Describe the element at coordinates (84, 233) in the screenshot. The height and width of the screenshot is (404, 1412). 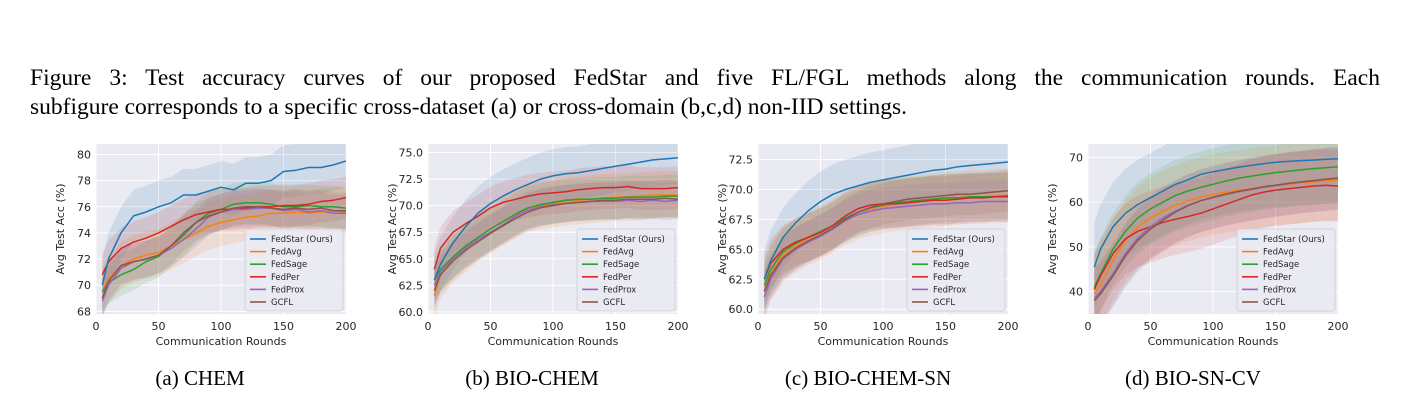
I see `y-tick-label: 74` at that location.